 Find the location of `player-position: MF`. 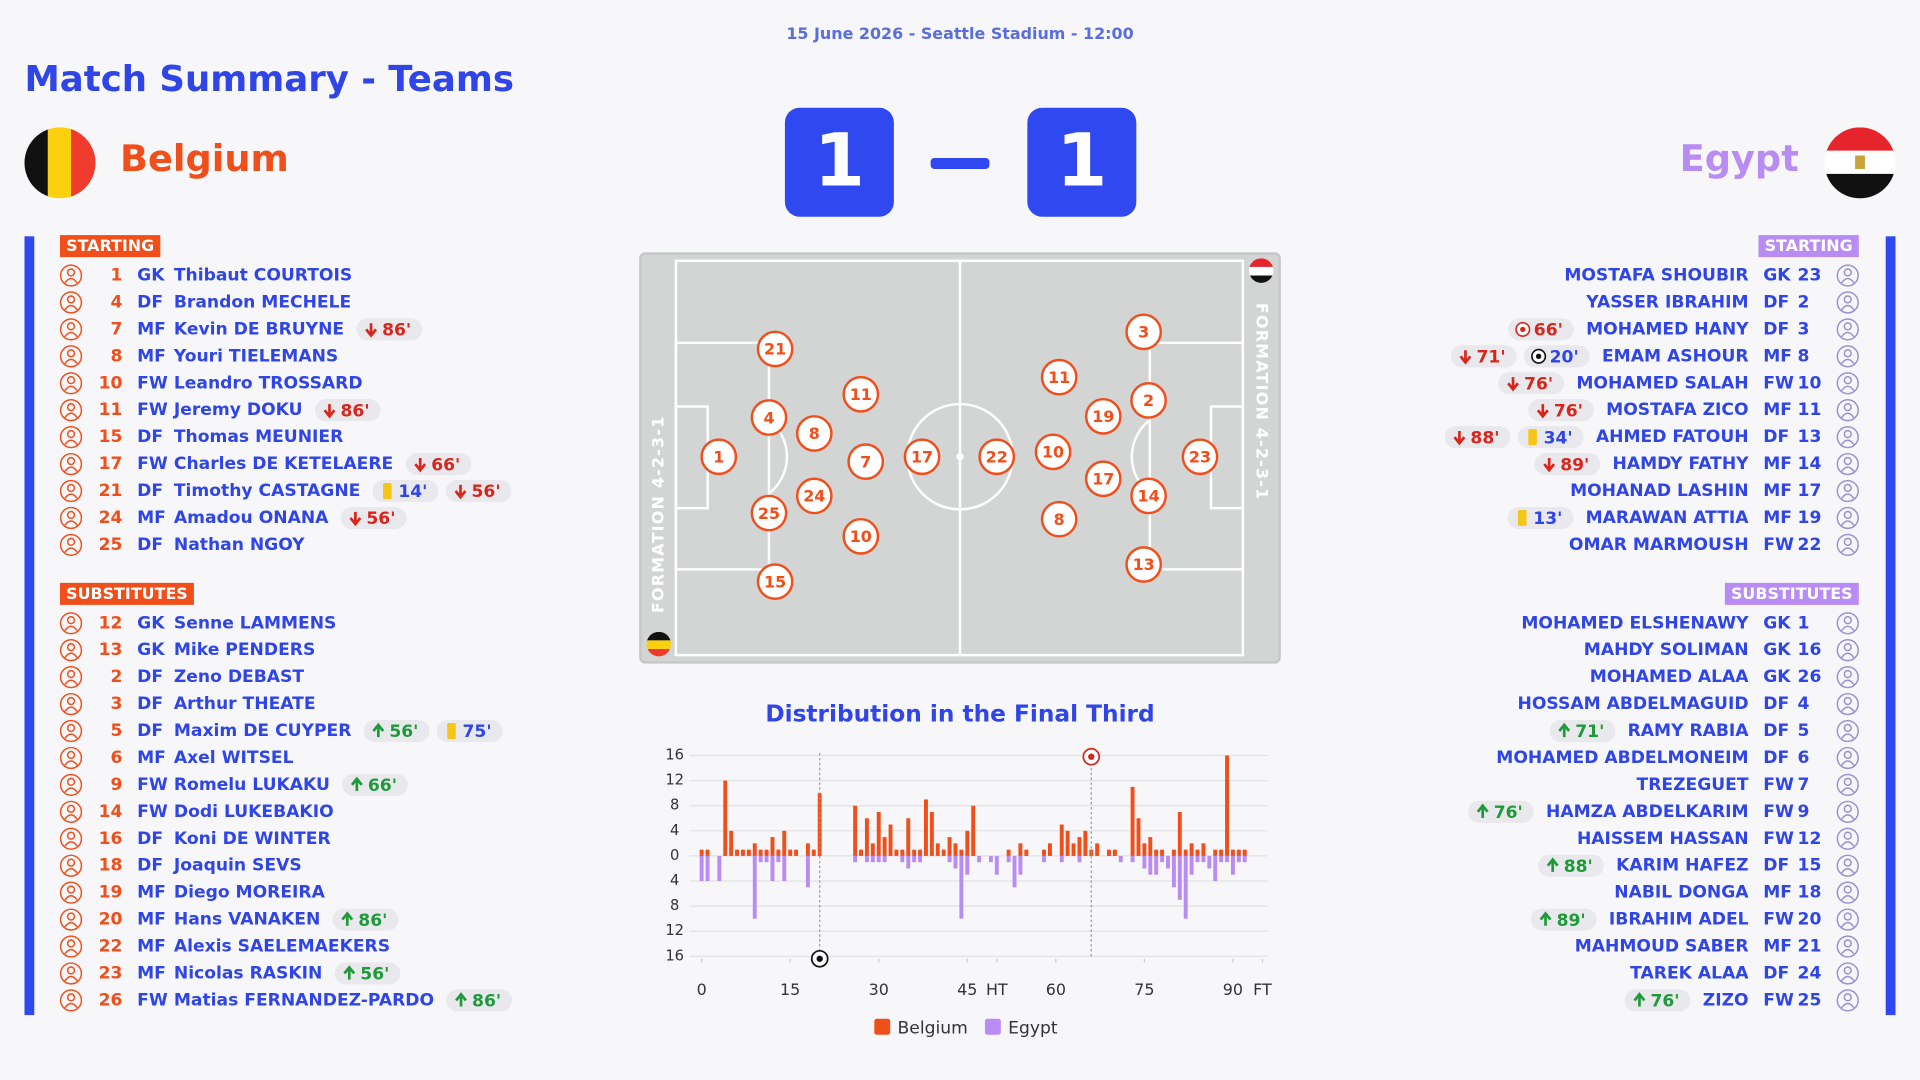

player-position: MF is located at coordinates (1777, 464).